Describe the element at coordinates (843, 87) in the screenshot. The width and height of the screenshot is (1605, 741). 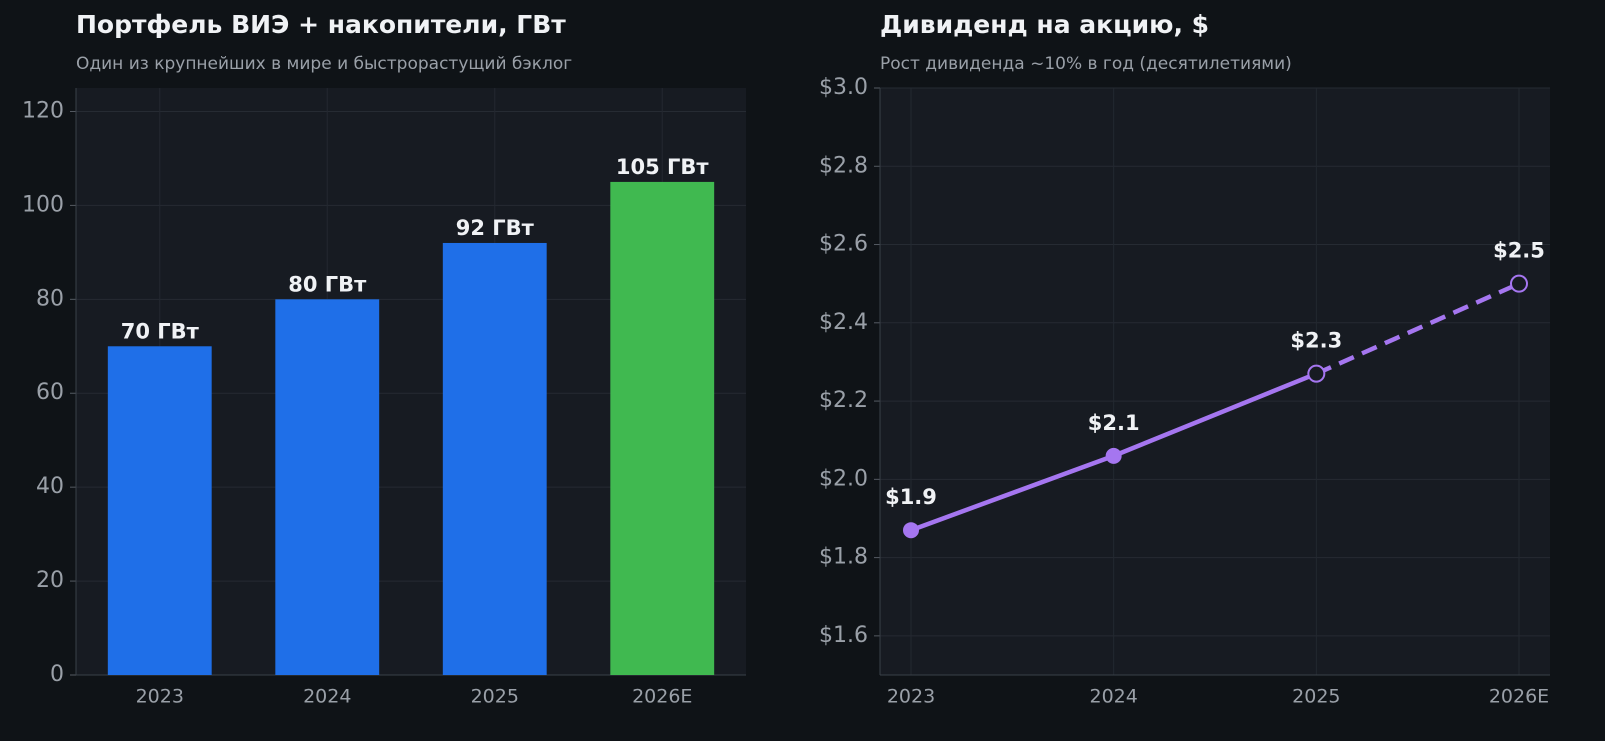
I see `y-tick-label: $3.0` at that location.